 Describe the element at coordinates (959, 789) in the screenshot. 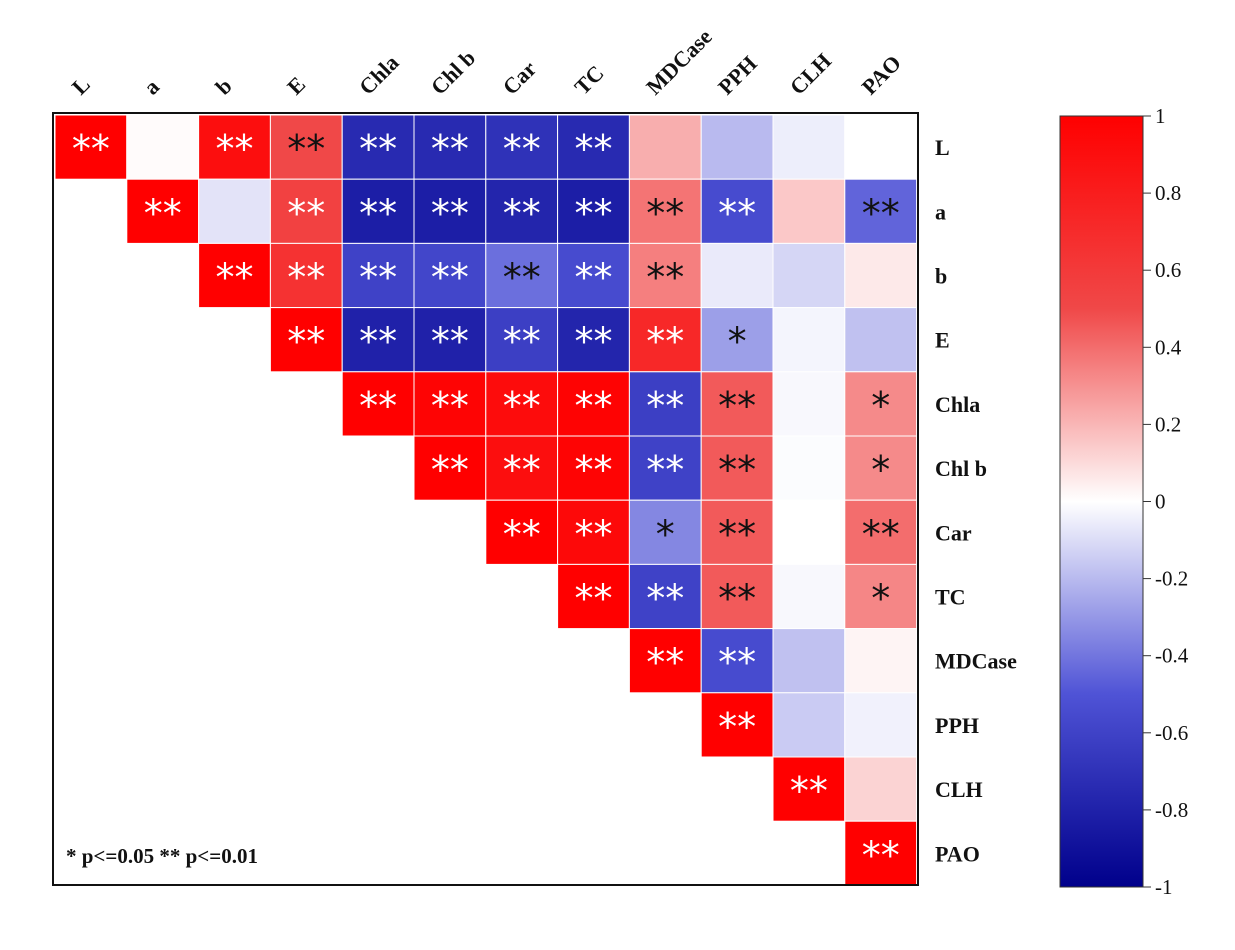

I see `row-label: CLH` at that location.